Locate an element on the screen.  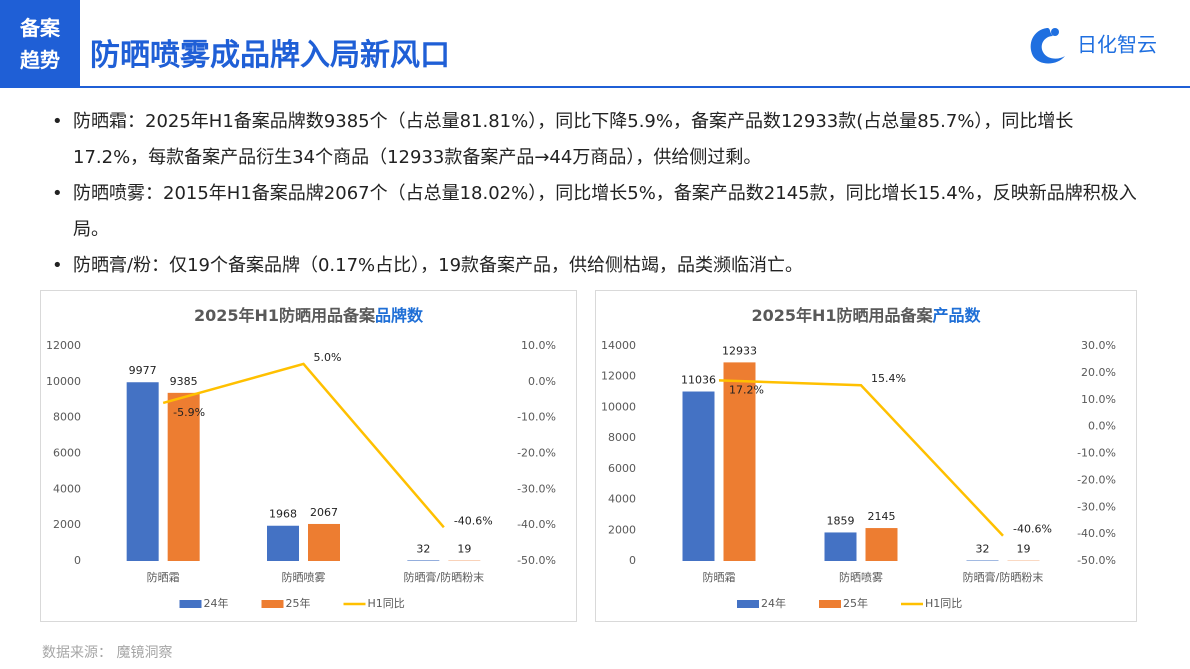
bar-value-label: 1859 is located at coordinates (841, 520).